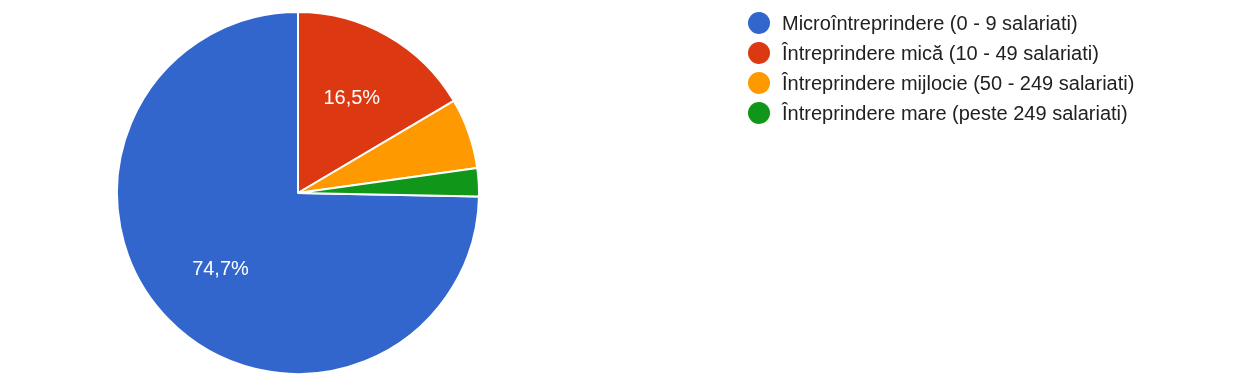 The image size is (1241, 385). I want to click on legend-label: Întreprindere mică (10 - 49 salariati), so click(940, 53).